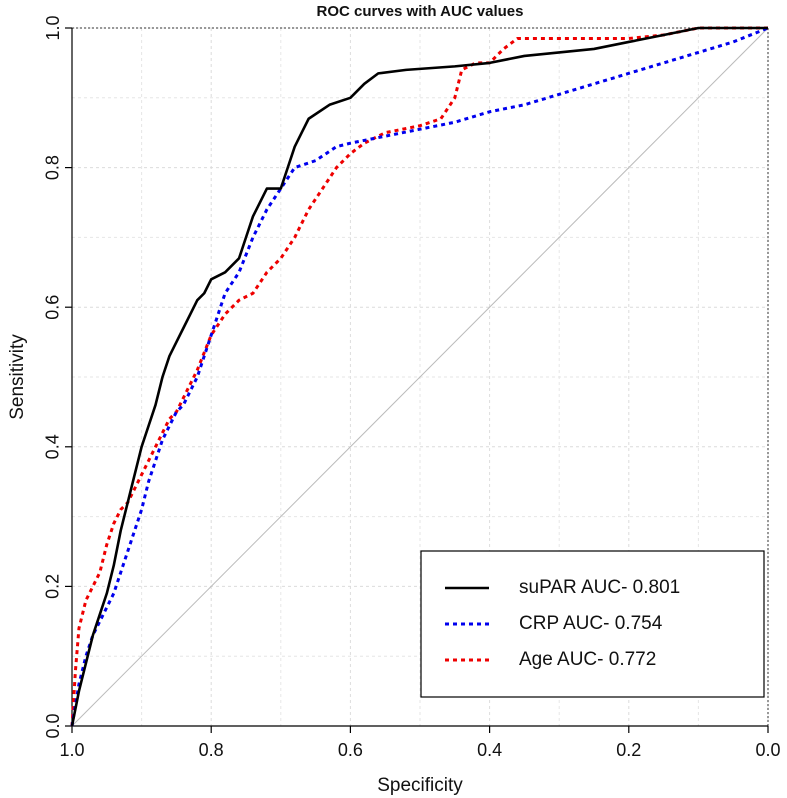 Image resolution: width=787 pixels, height=798 pixels. I want to click on legend-label-1: CRP AUC- 0.754, so click(591, 623).